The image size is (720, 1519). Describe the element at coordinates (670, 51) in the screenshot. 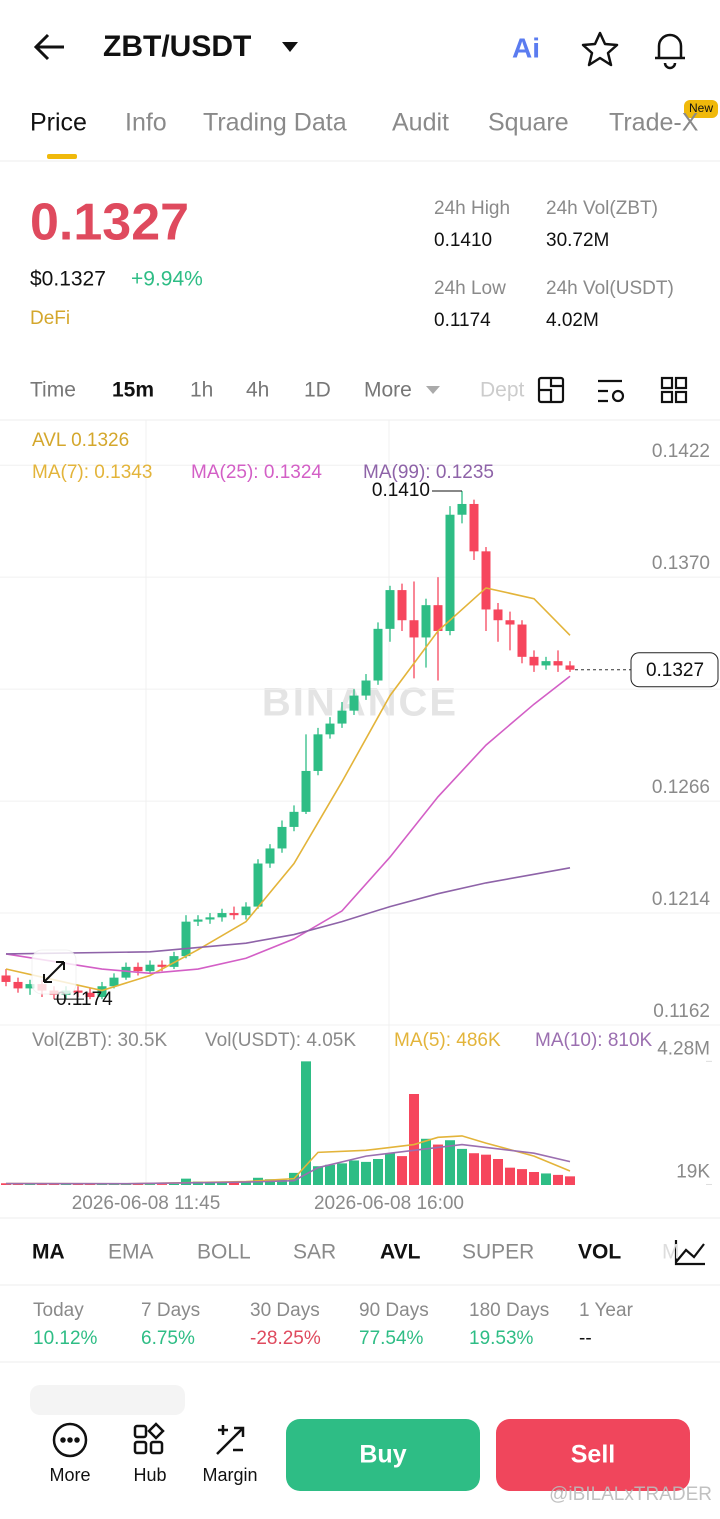

I see `alert-button` at that location.